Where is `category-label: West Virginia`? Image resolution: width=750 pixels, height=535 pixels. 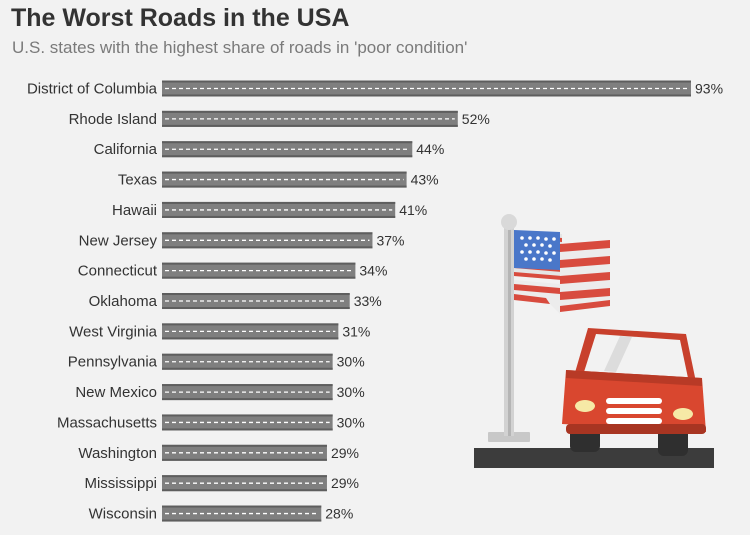
category-label: West Virginia is located at coordinates (113, 331).